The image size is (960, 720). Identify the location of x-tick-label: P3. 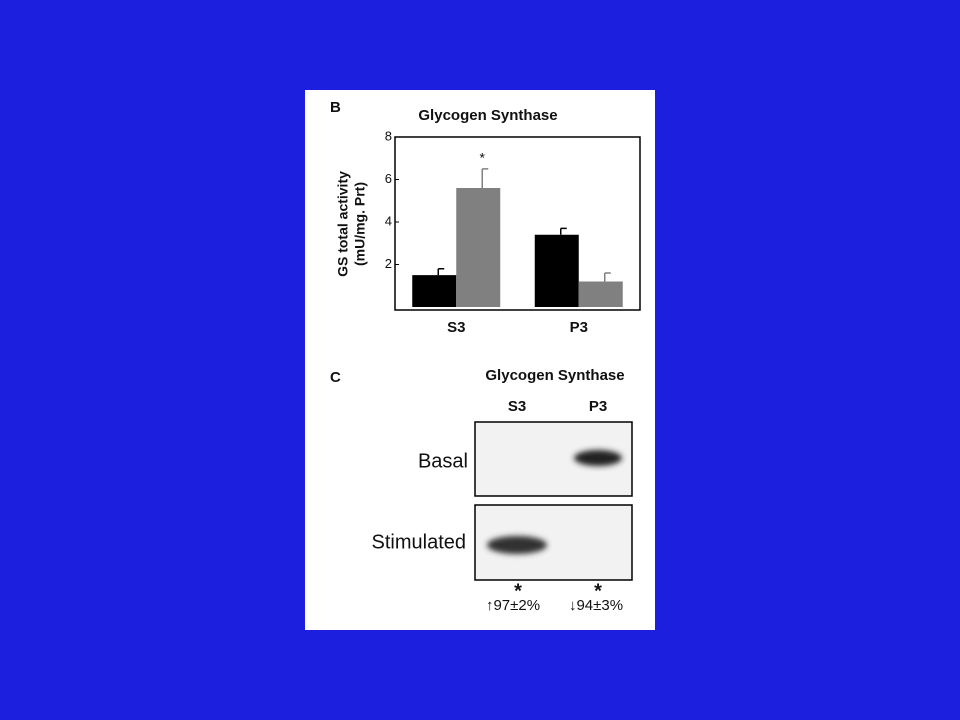
(579, 327).